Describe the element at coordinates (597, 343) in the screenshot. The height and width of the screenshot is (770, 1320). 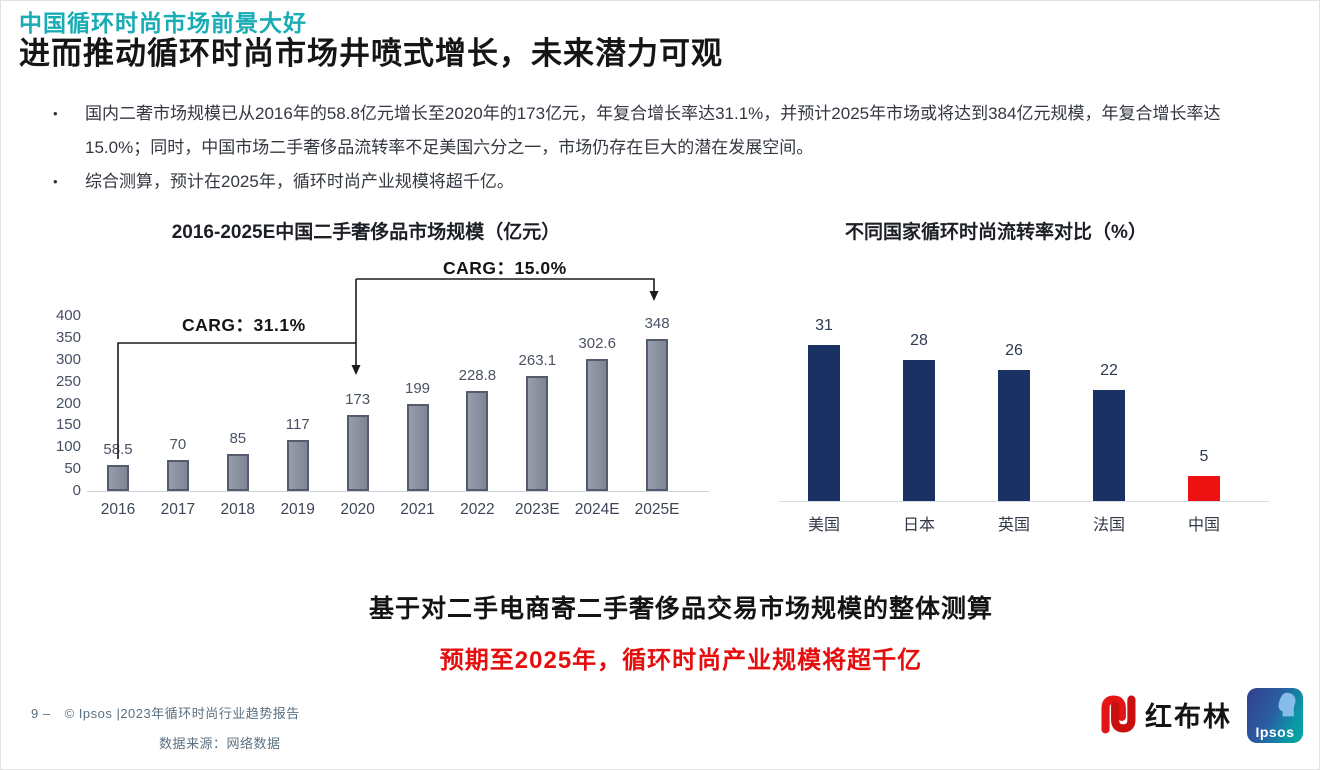
I see `bar-value-label: 302.6` at that location.